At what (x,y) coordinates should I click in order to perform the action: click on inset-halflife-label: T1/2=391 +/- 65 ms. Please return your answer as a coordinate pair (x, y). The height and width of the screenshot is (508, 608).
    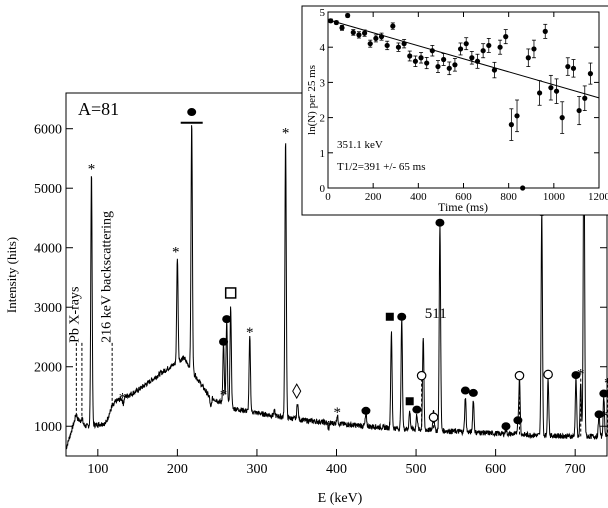
    Looking at the image, I should click on (381, 167).